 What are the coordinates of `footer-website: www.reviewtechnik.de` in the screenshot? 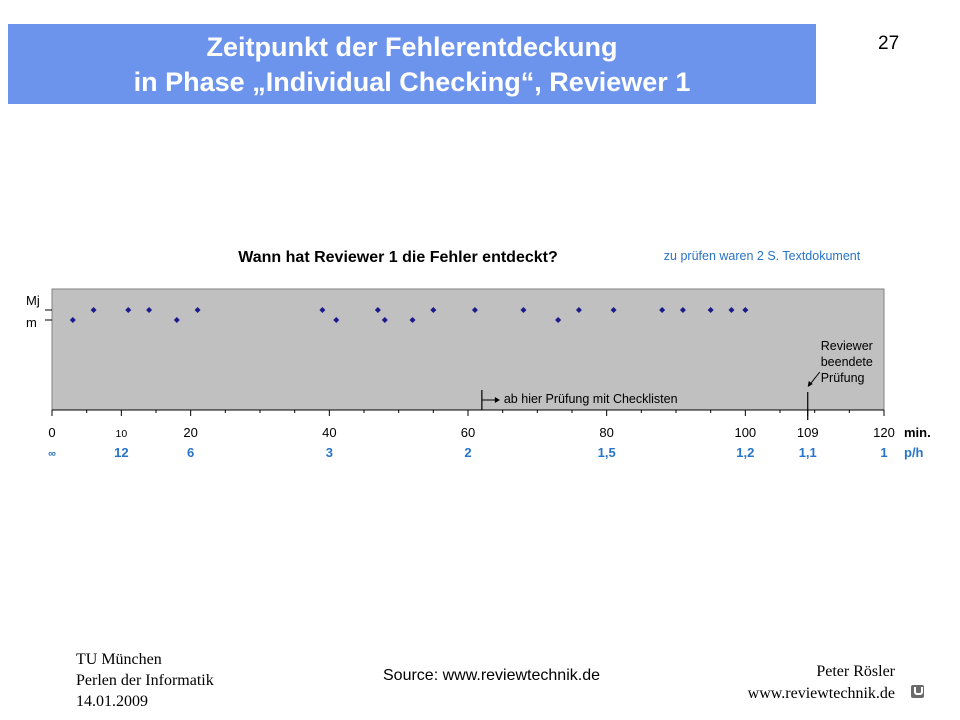 It's located at (821, 693).